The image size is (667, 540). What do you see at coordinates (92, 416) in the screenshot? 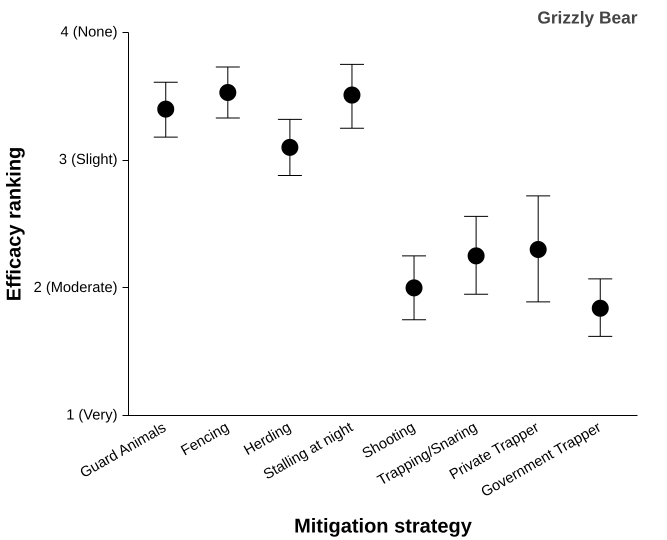
I see `y-tick-label: 1 (Very)` at bounding box center [92, 416].